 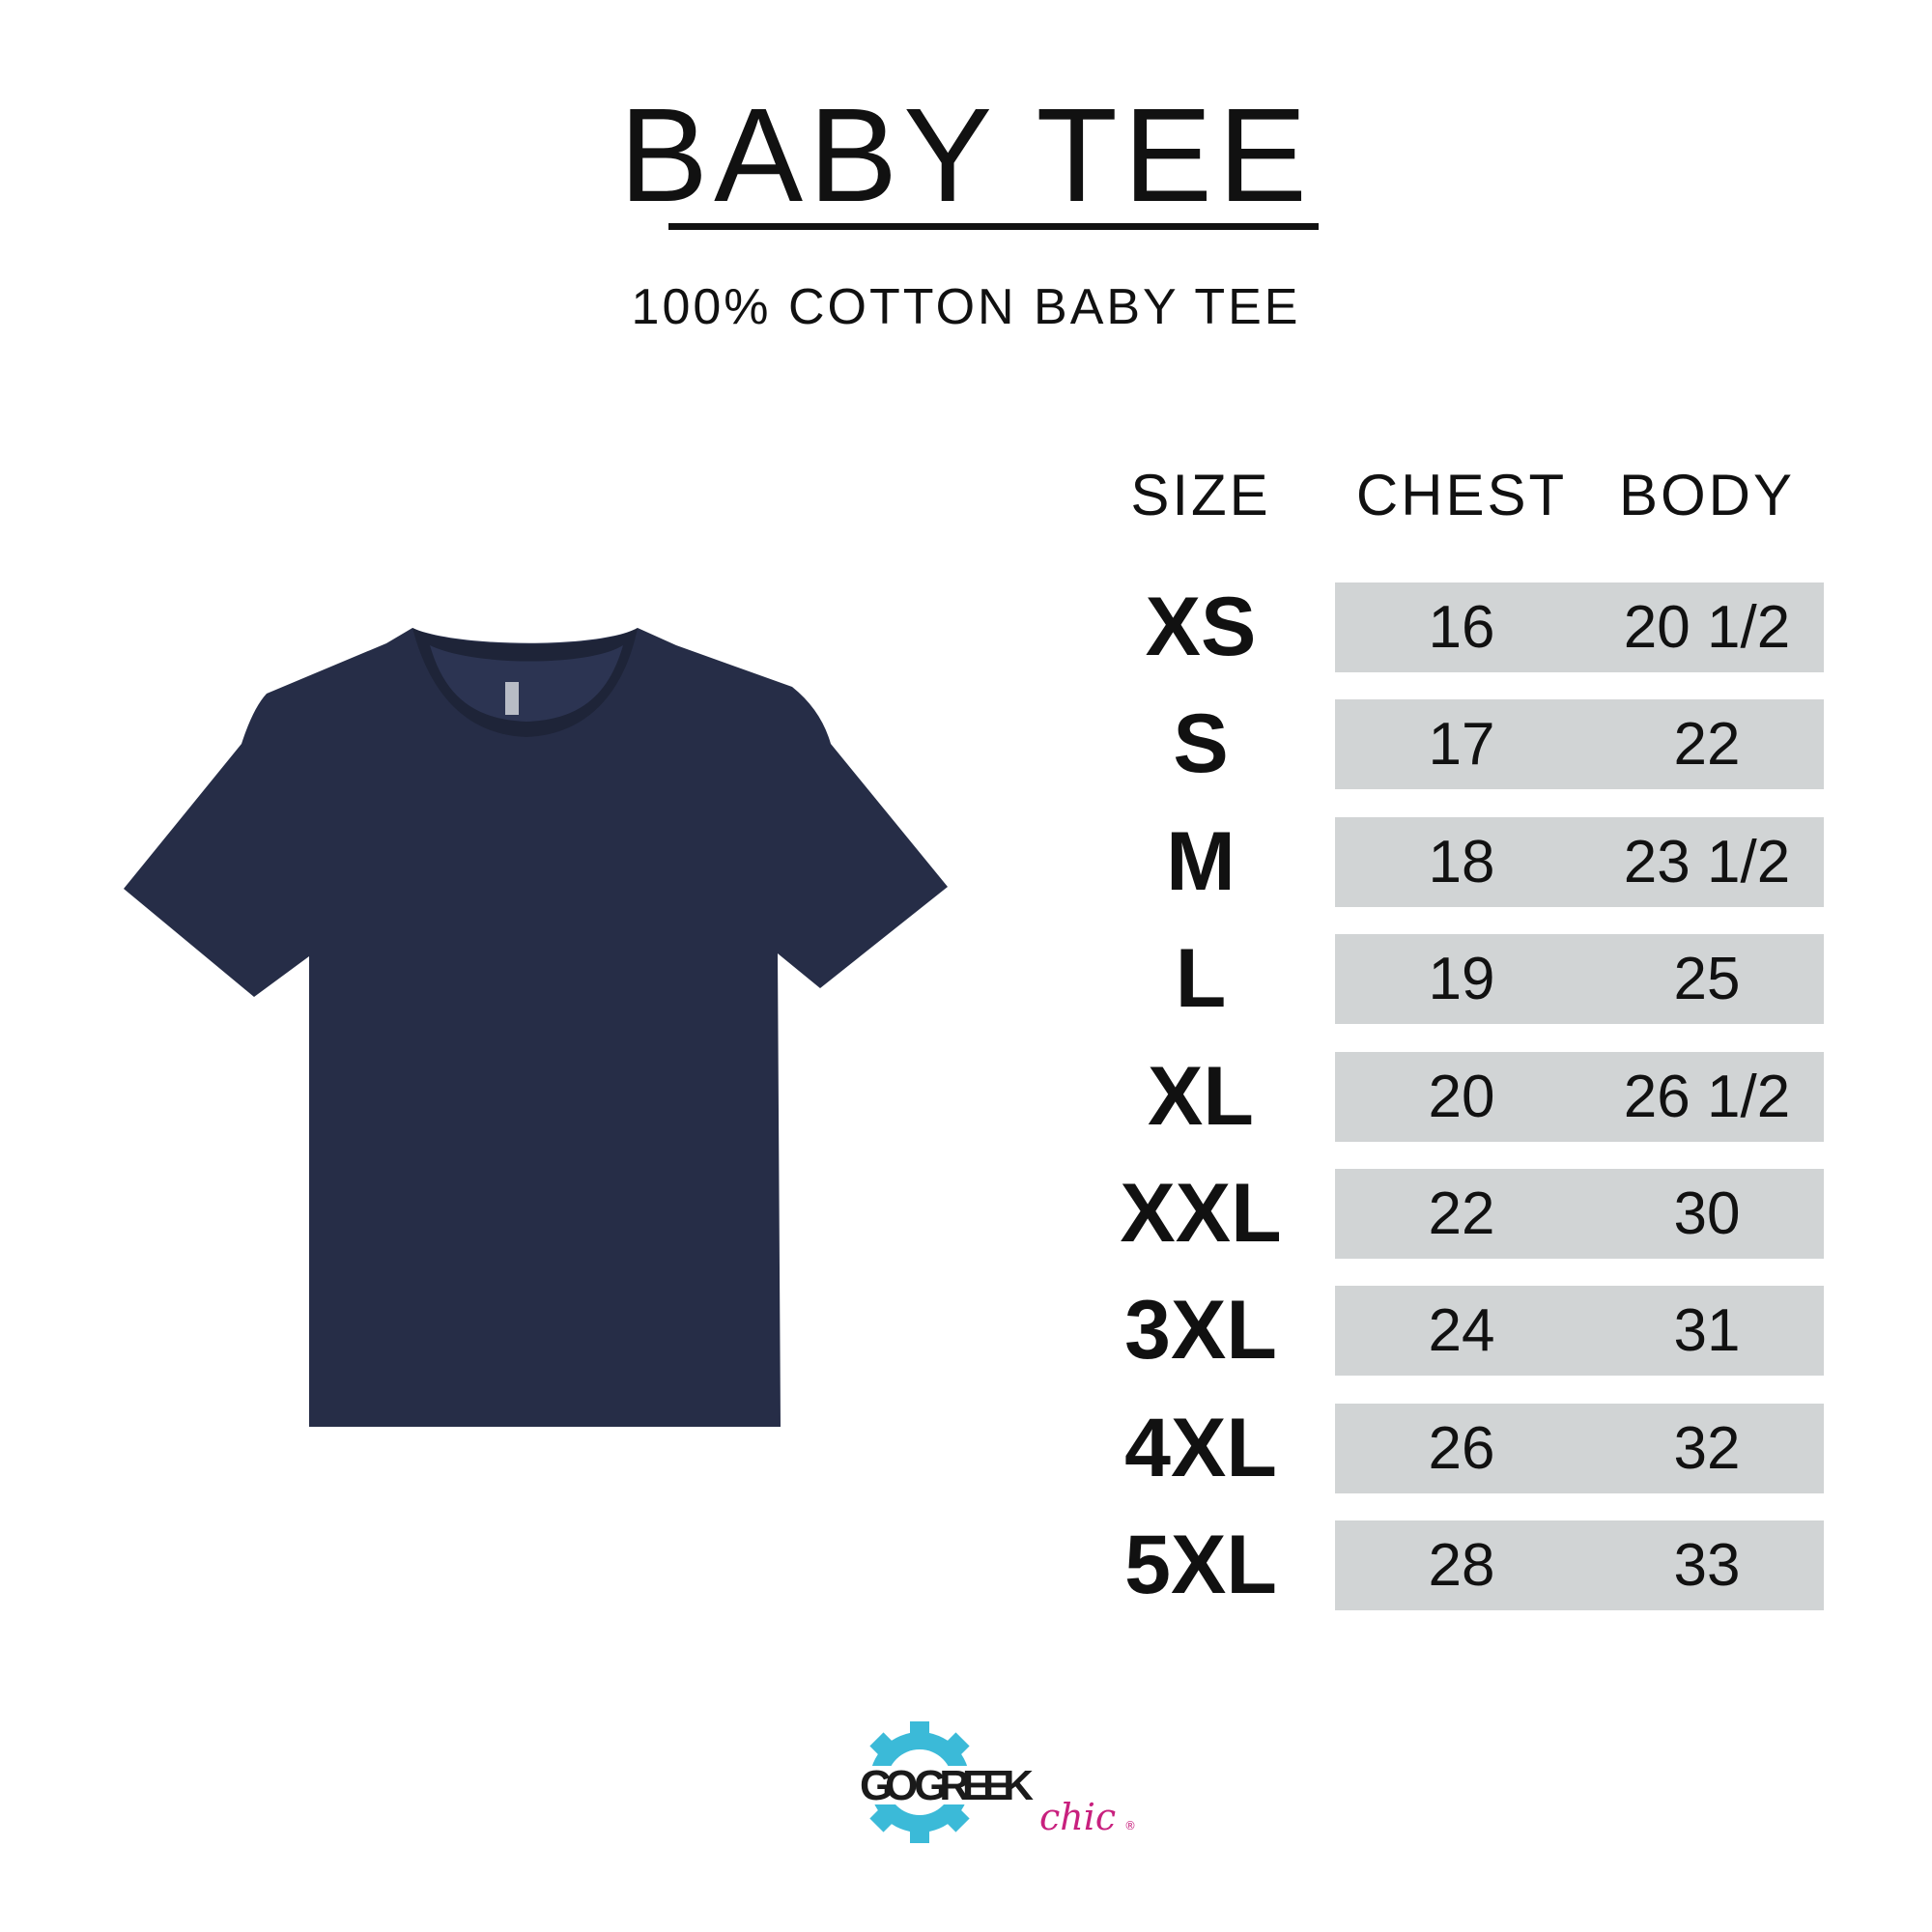 I want to click on header-size: SIZE, so click(x=1200, y=495).